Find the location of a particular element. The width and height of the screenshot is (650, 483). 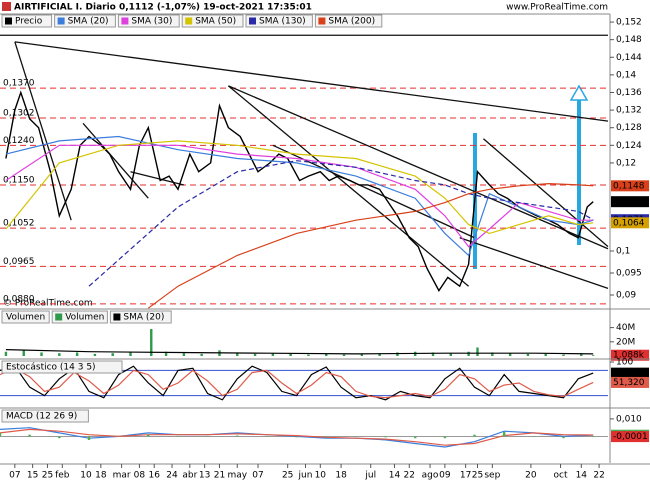

y-tick-label: 0,124 is located at coordinates (629, 146).